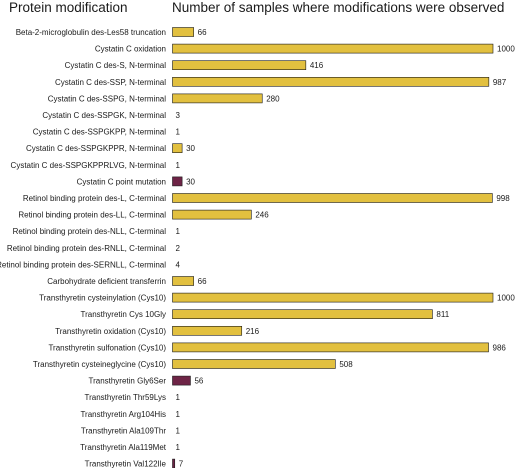 The image size is (517, 468). I want to click on category-label: Transthyretin Val122Ile, so click(126, 464).